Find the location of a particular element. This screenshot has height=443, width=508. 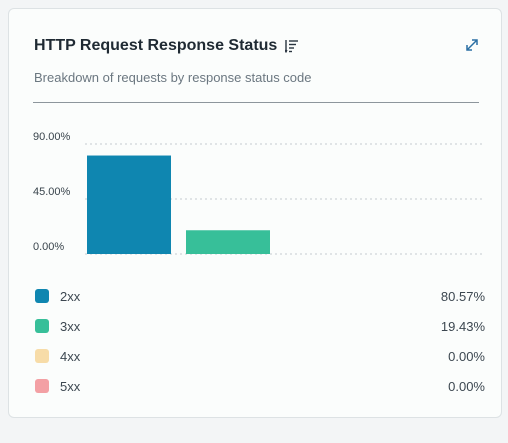

sort-lines-icon is located at coordinates (292, 46).